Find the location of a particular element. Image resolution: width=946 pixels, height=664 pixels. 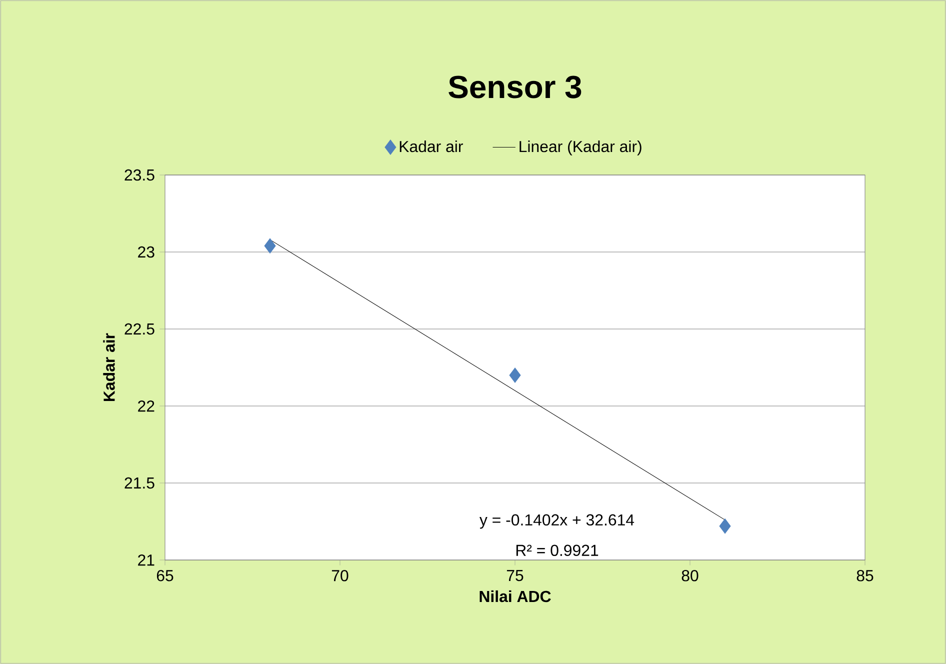

y-tick-label: 21 is located at coordinates (146, 560).